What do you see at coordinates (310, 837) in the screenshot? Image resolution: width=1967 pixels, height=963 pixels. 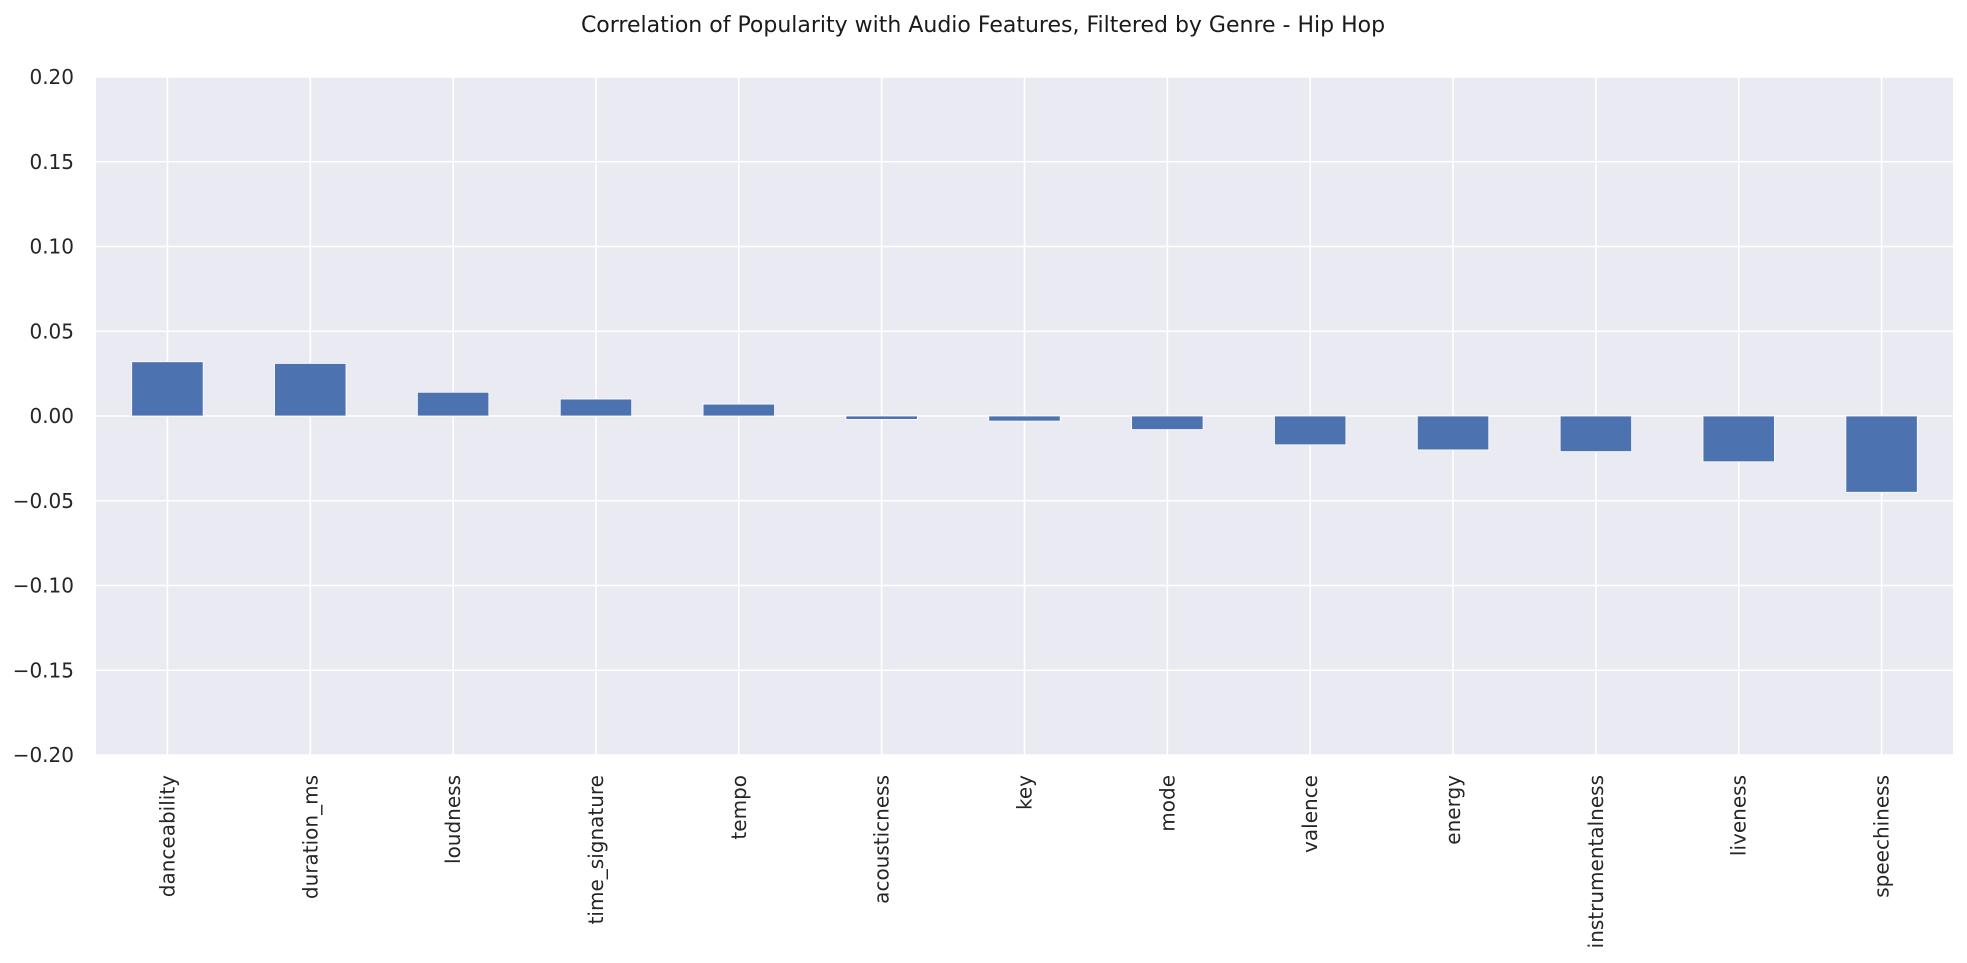 I see `x-tick-label: duration_ms` at bounding box center [310, 837].